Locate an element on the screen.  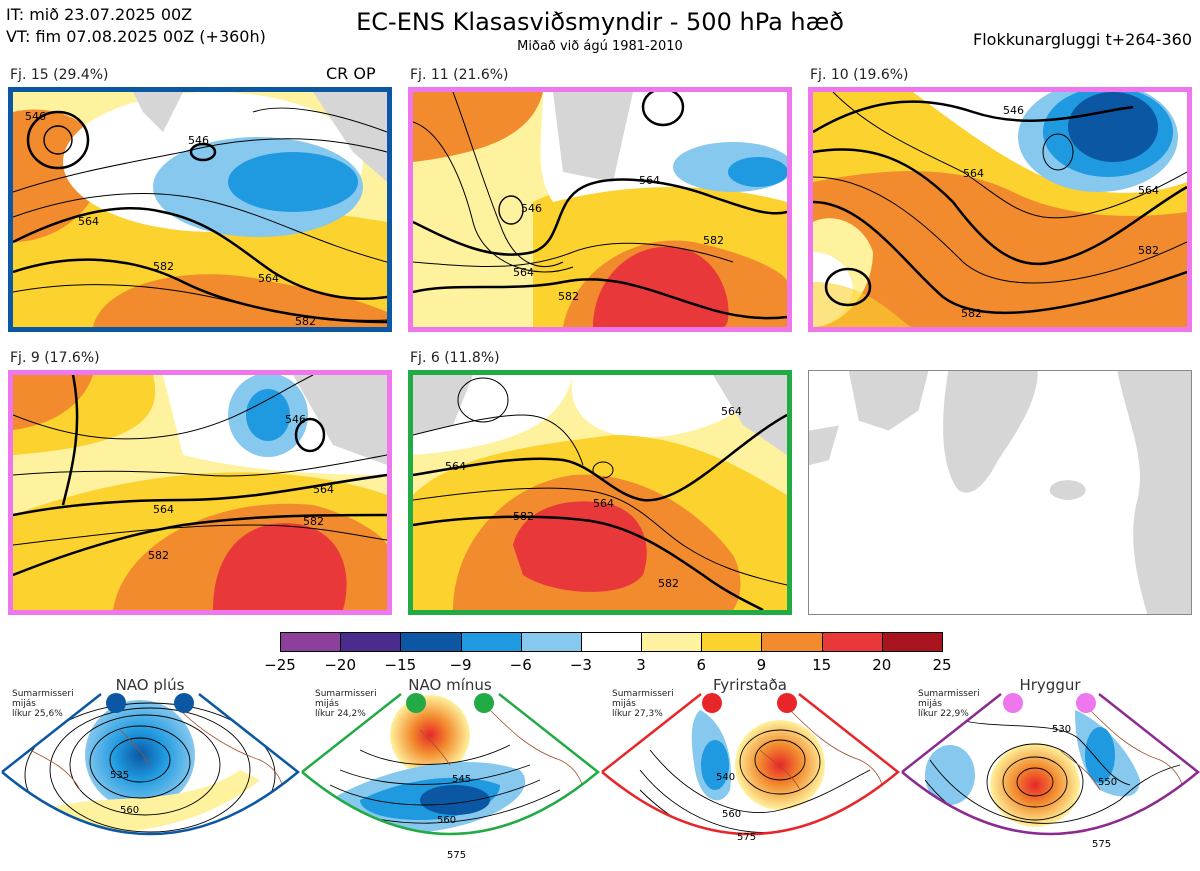
page-subtitle: Miðað við ágú 1981-2010 is located at coordinates (600, 46).